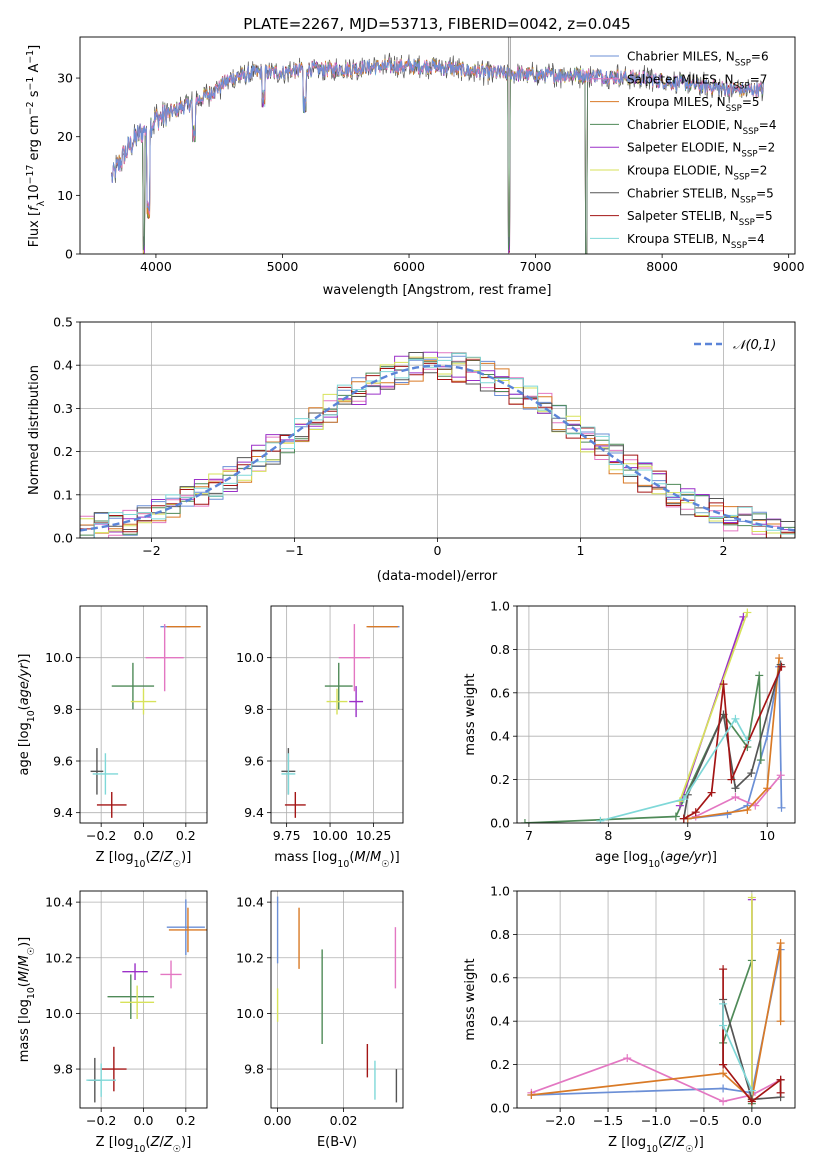  Describe the element at coordinates (59, 902) in the screenshot. I see `y-tick-label: 10.4` at that location.